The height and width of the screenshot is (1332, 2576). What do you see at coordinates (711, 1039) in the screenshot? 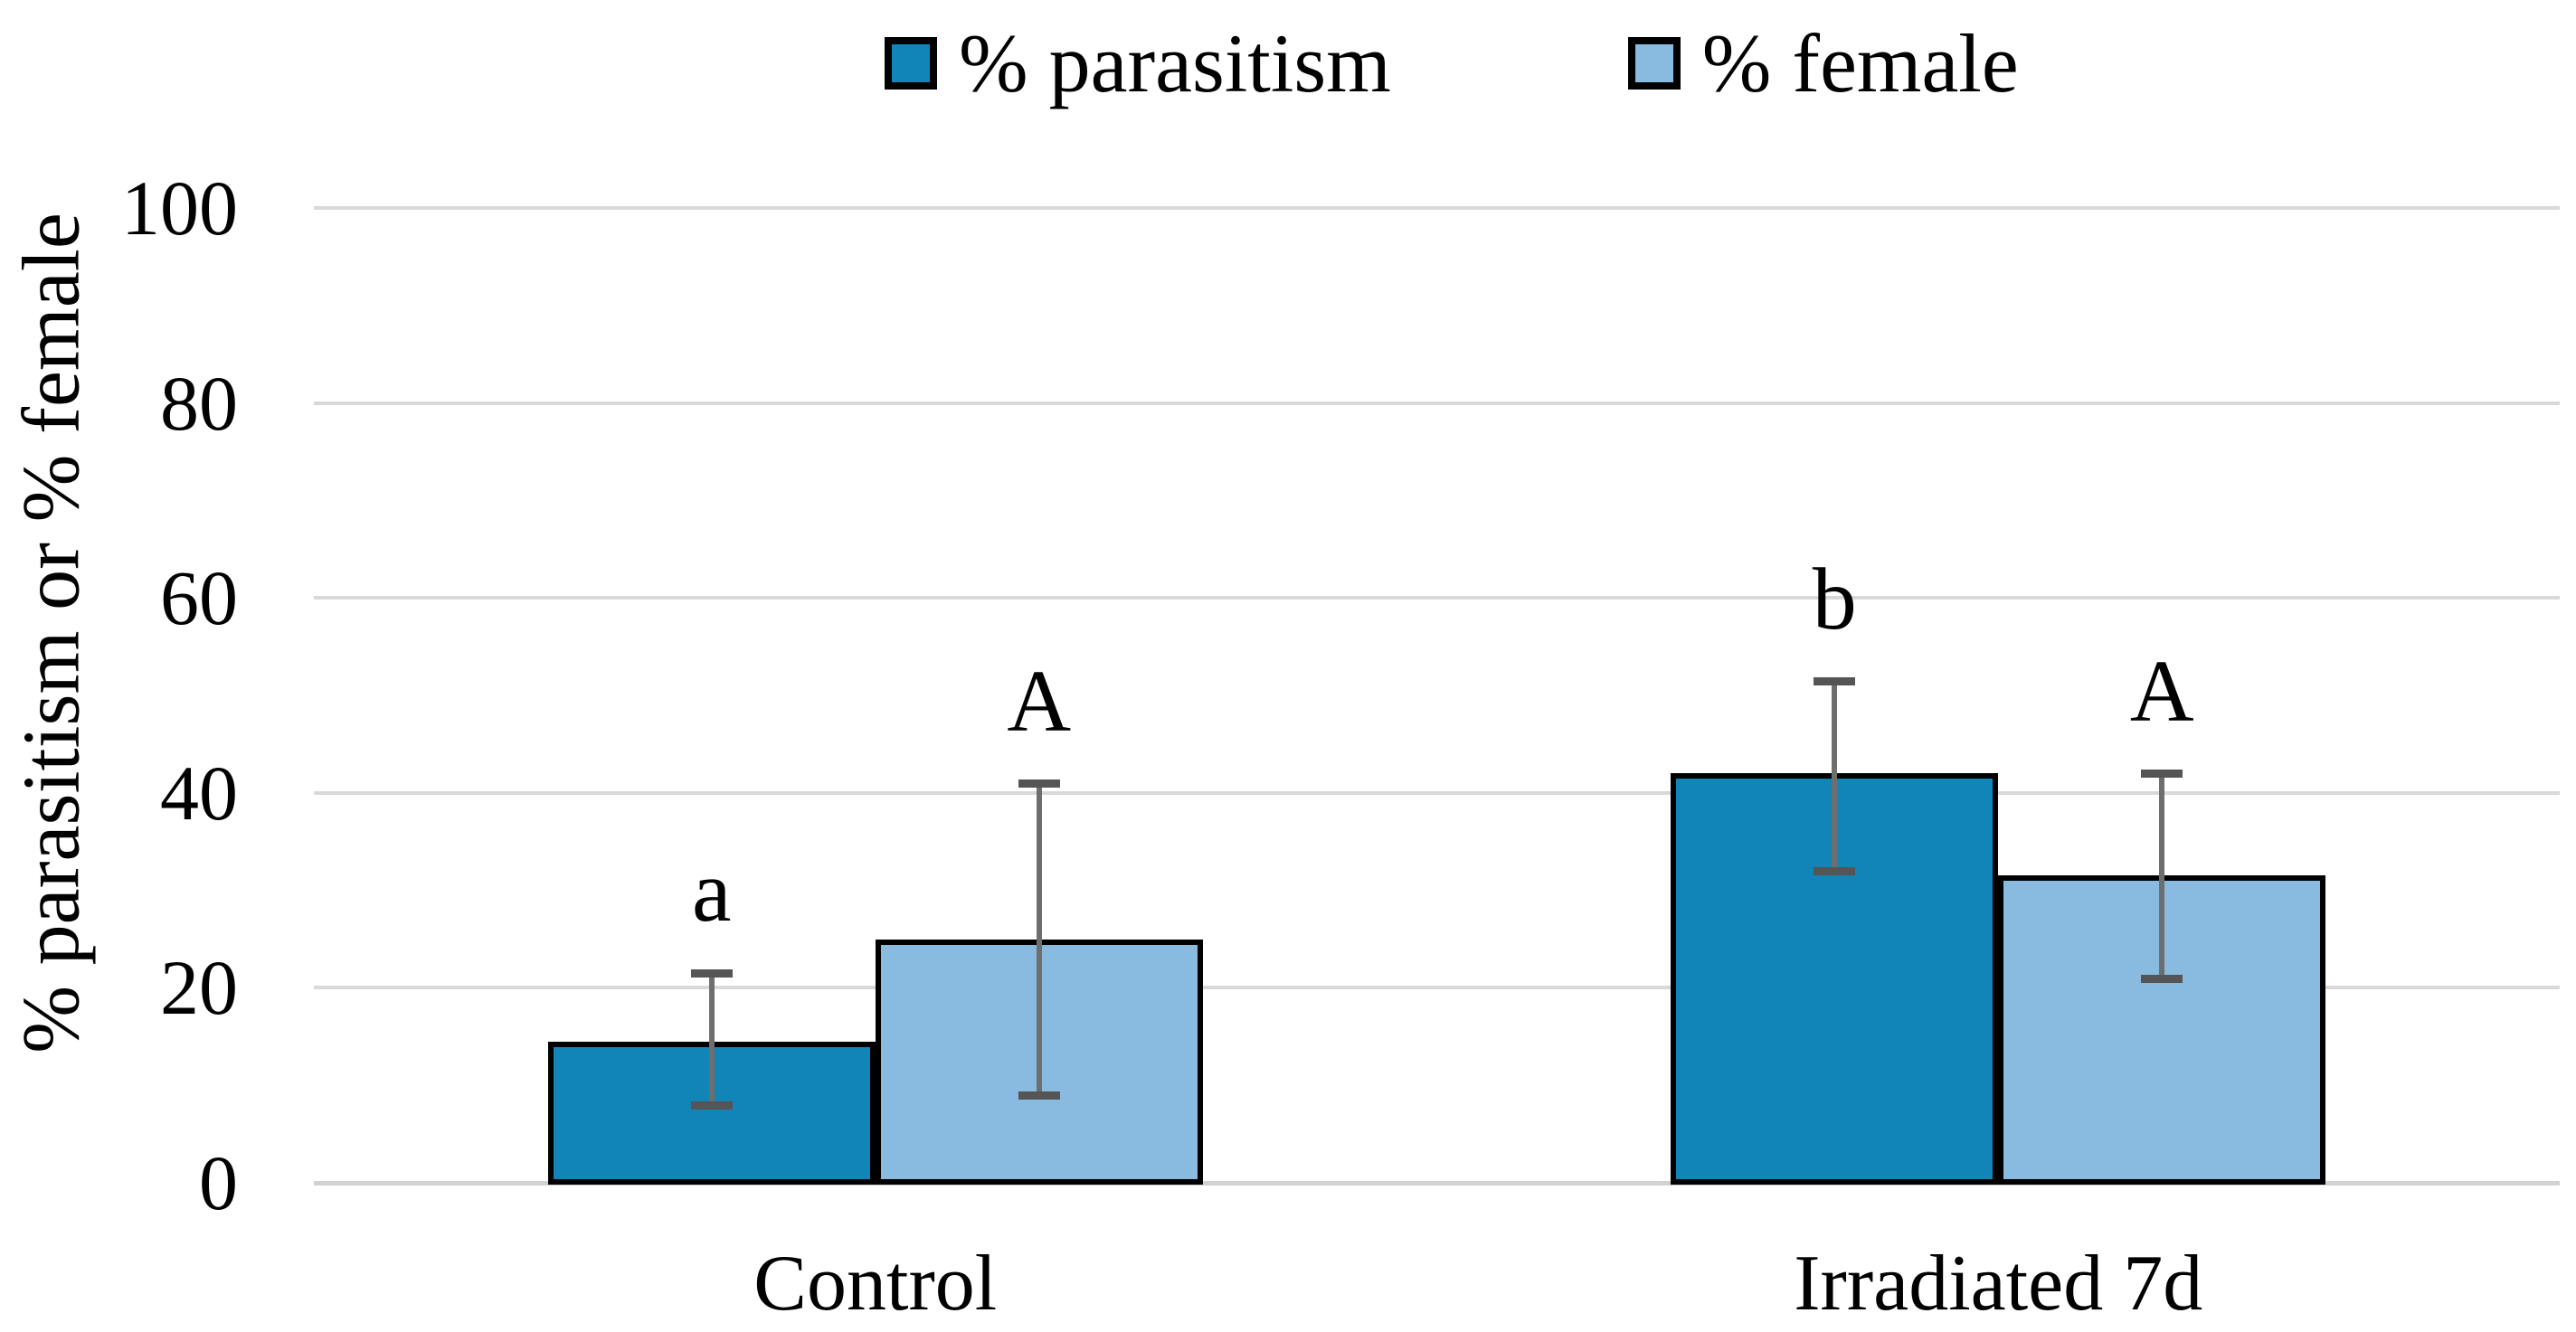
I see `error-bar-parasitism-control` at bounding box center [711, 1039].